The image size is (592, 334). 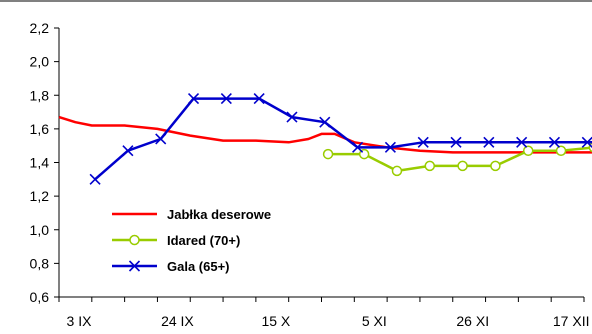 I want to click on legend-item: Jabłka deserowe, so click(x=191, y=214).